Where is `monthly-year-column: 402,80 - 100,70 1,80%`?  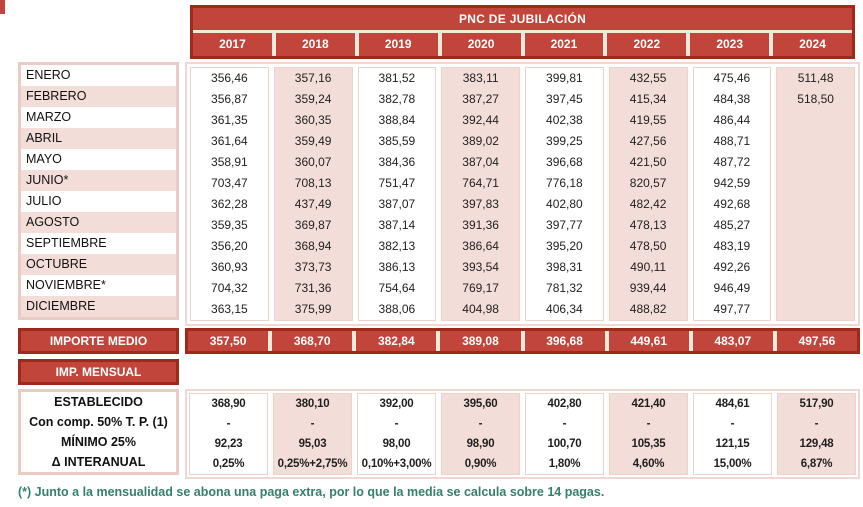
monthly-year-column: 402,80 - 100,70 1,80% is located at coordinates (564, 434).